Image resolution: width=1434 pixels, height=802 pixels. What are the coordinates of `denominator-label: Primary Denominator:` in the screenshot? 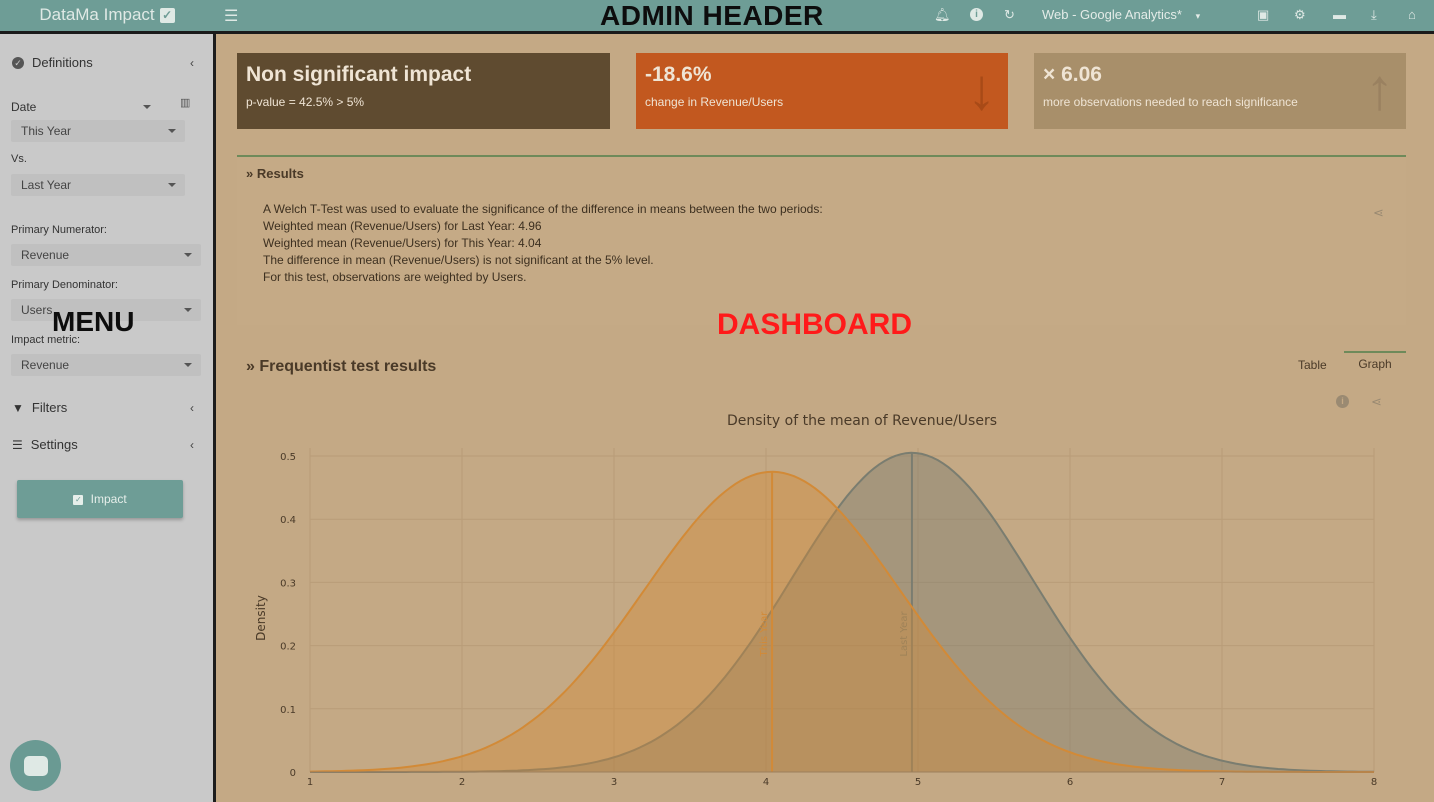 It's located at (64, 285).